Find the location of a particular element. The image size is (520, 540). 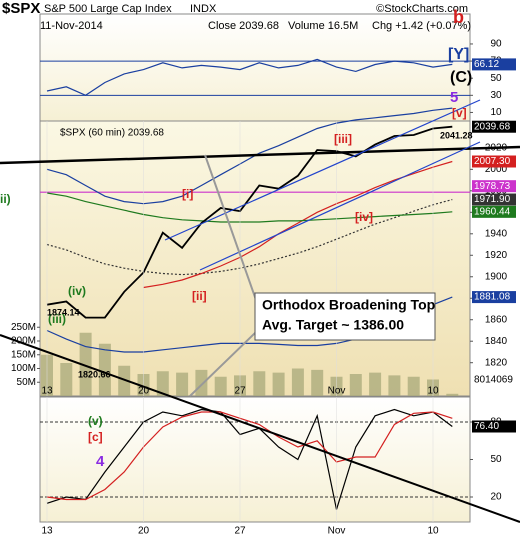

callout-box is located at coordinates (345, 316).